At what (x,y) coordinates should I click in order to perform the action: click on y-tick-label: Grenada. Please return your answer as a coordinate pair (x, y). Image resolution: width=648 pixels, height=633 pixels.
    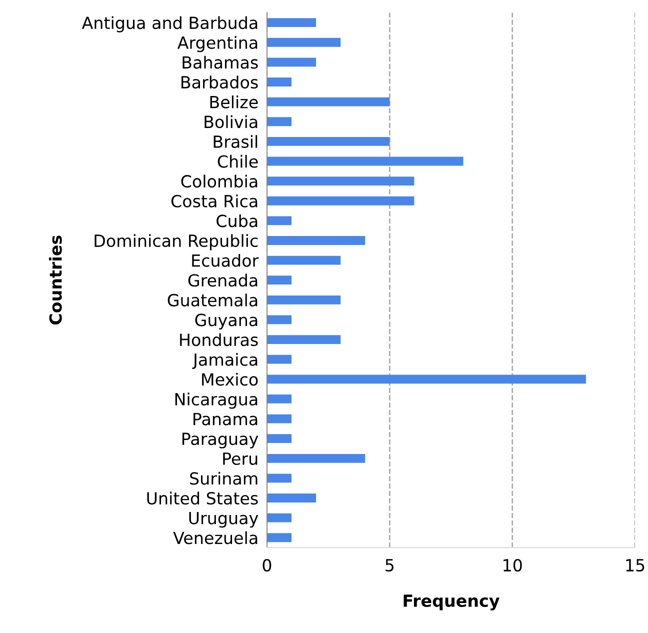
    Looking at the image, I should click on (223, 280).